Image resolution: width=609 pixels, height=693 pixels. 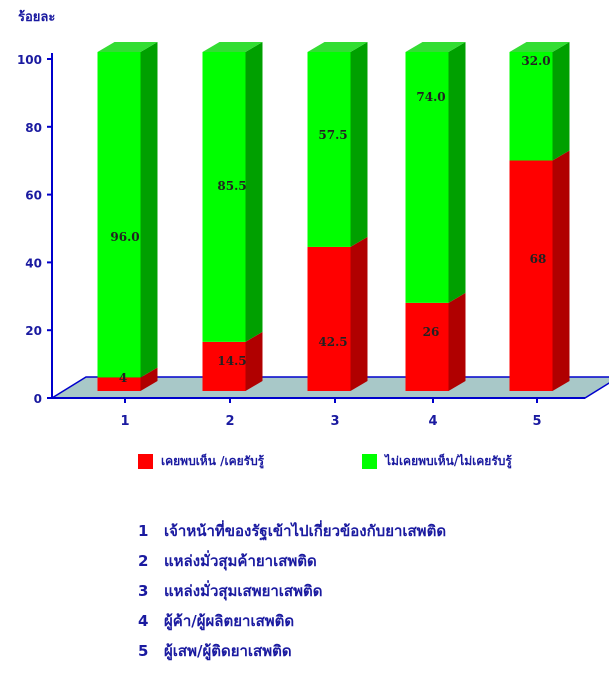 What do you see at coordinates (368, 561) in the screenshot?
I see `category-note: 2 แหล่งมั่วสุมค้ายาเสพติด` at bounding box center [368, 561].